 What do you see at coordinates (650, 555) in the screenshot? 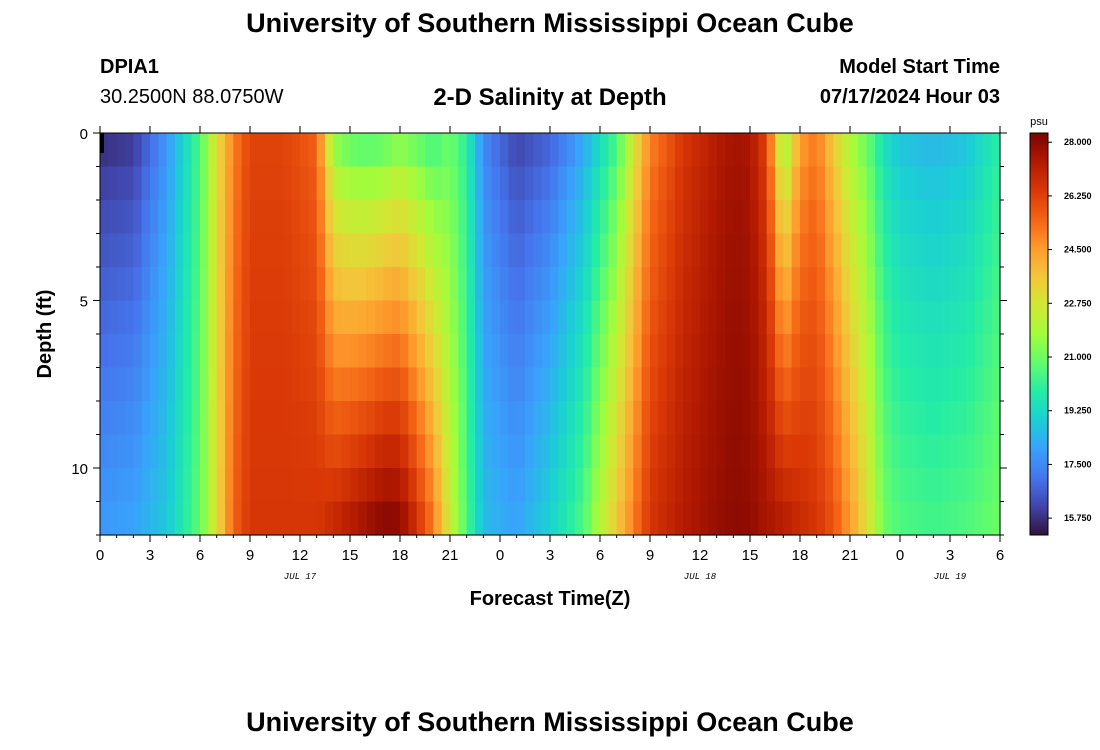
I see `x-tick-label: 9` at bounding box center [650, 555].